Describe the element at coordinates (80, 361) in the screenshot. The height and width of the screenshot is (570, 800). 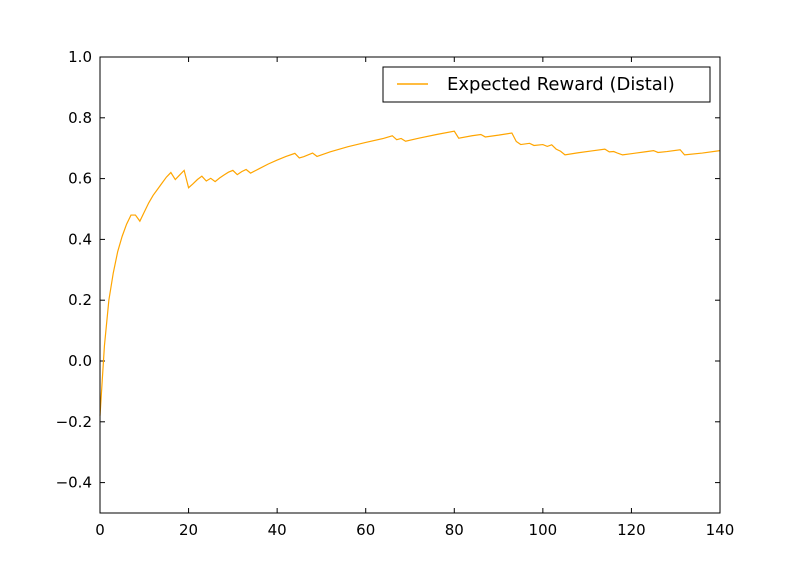
I see `y-tick-label: 0.0` at that location.